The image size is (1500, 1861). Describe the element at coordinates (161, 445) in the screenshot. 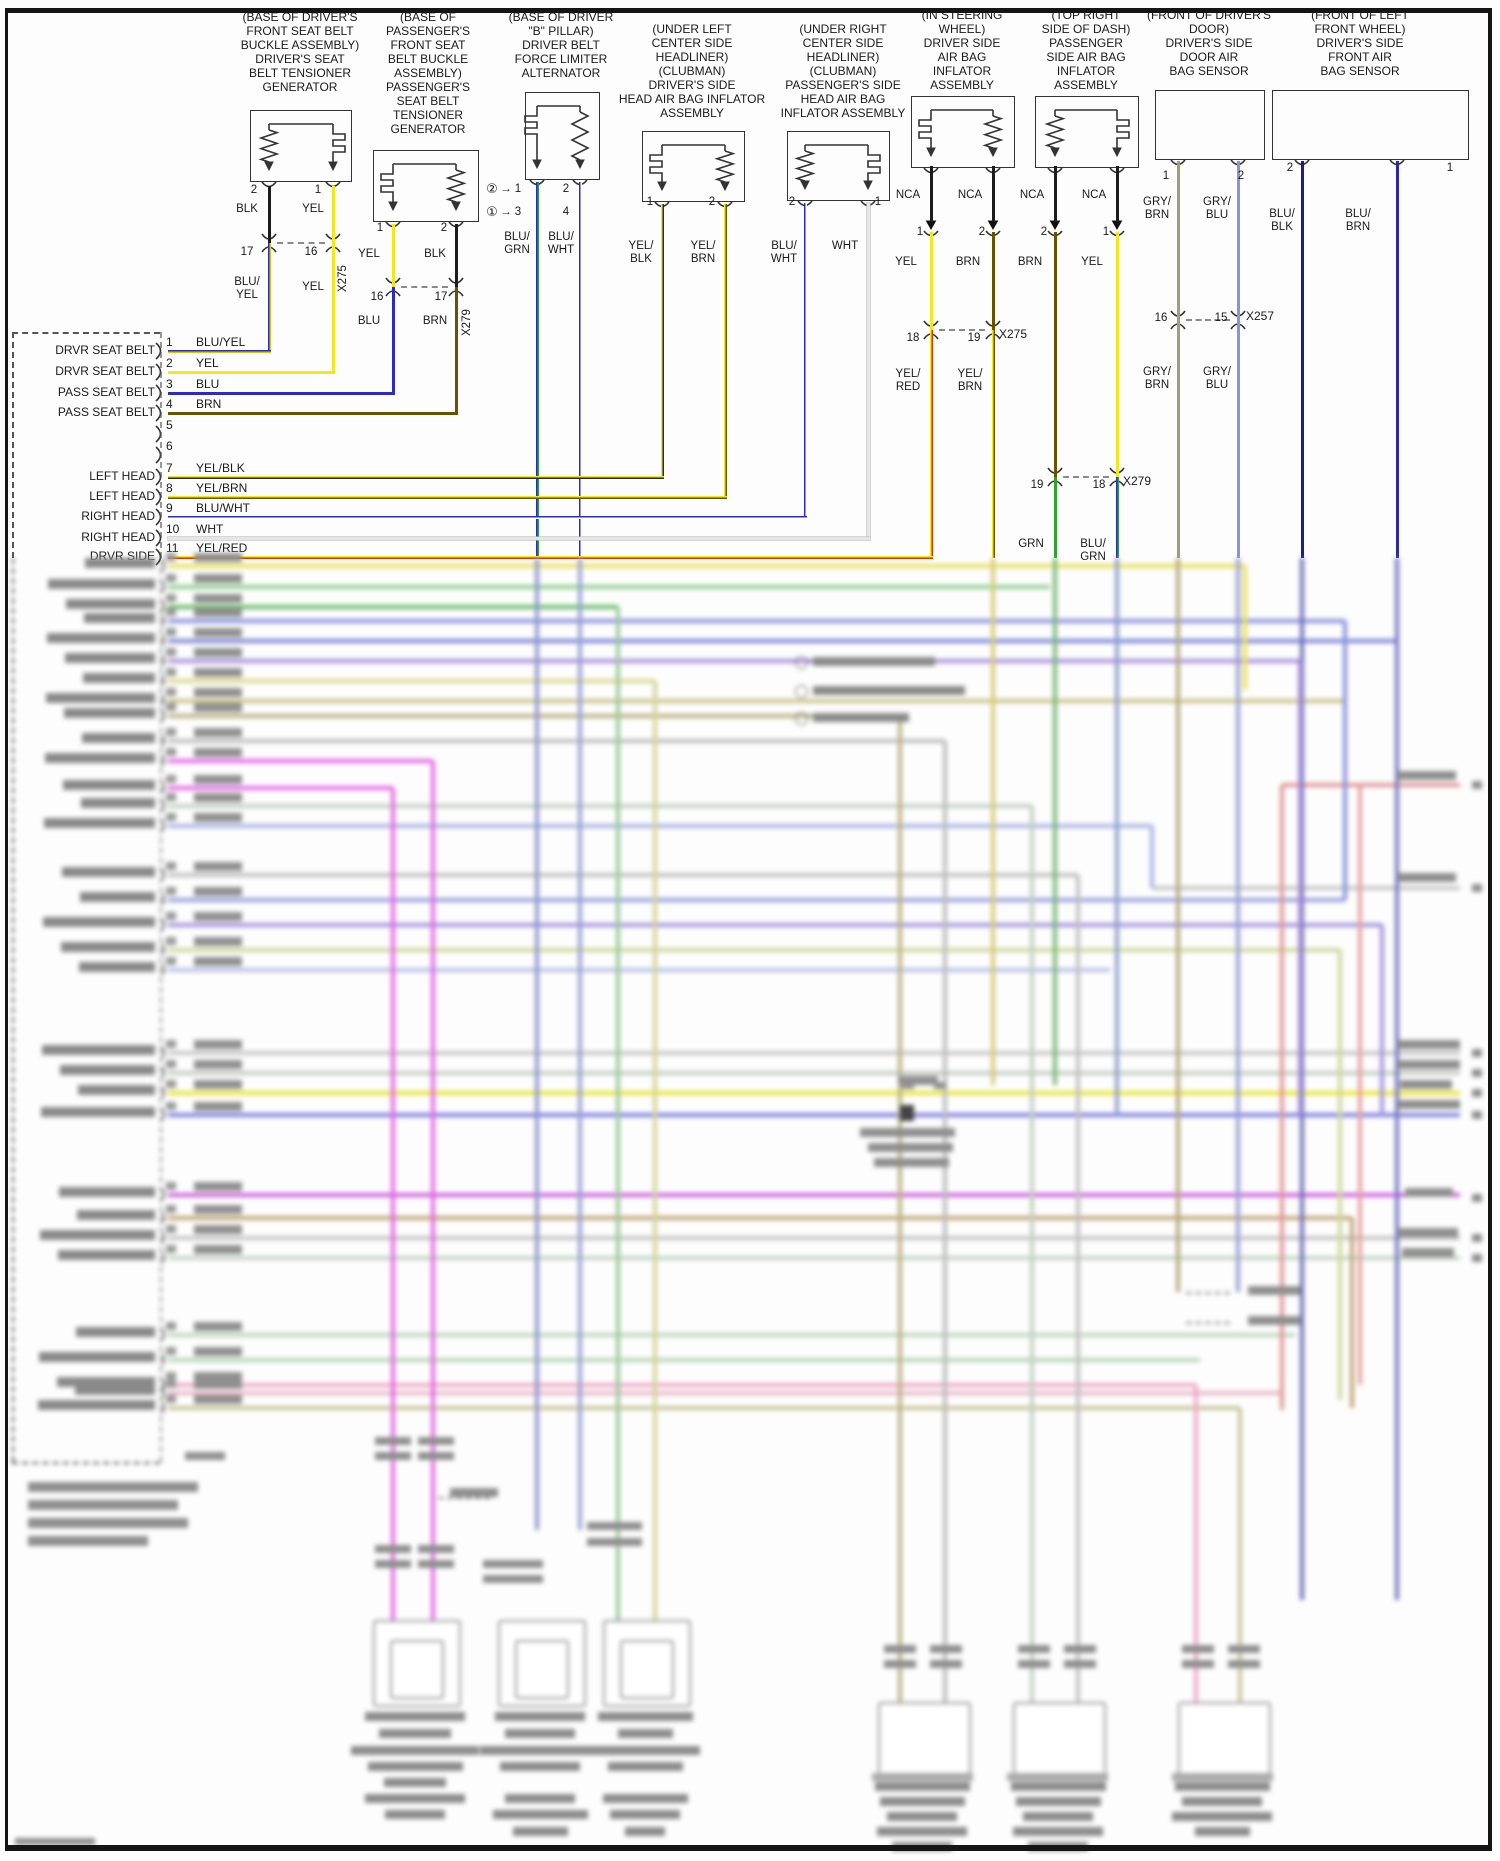

I see `block-border-right` at that location.